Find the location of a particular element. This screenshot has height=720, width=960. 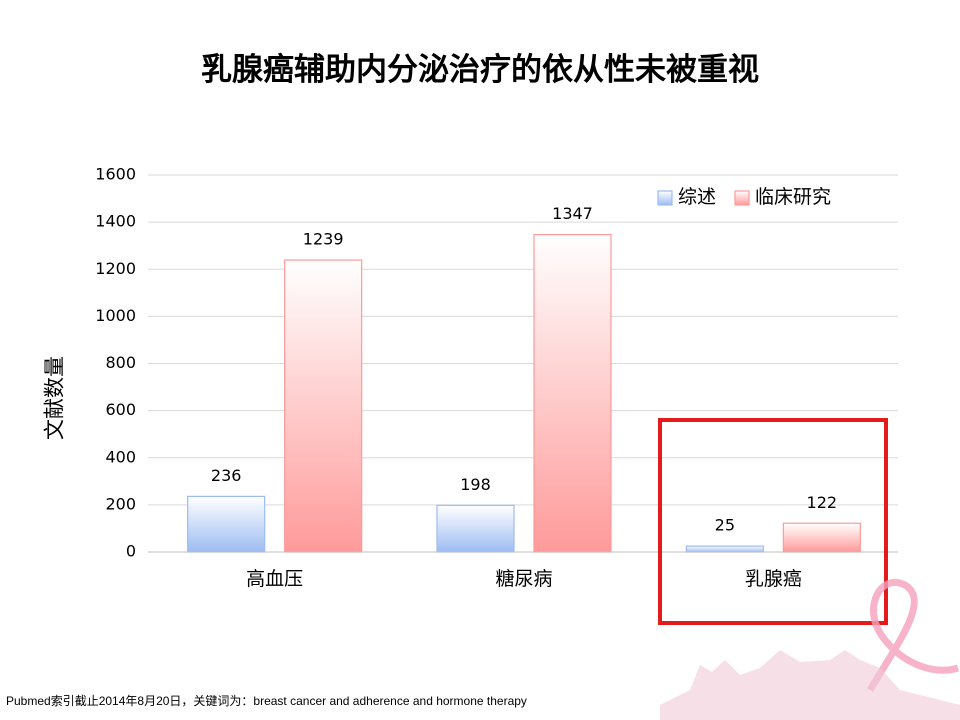

skyline-decoration is located at coordinates (810, 685).